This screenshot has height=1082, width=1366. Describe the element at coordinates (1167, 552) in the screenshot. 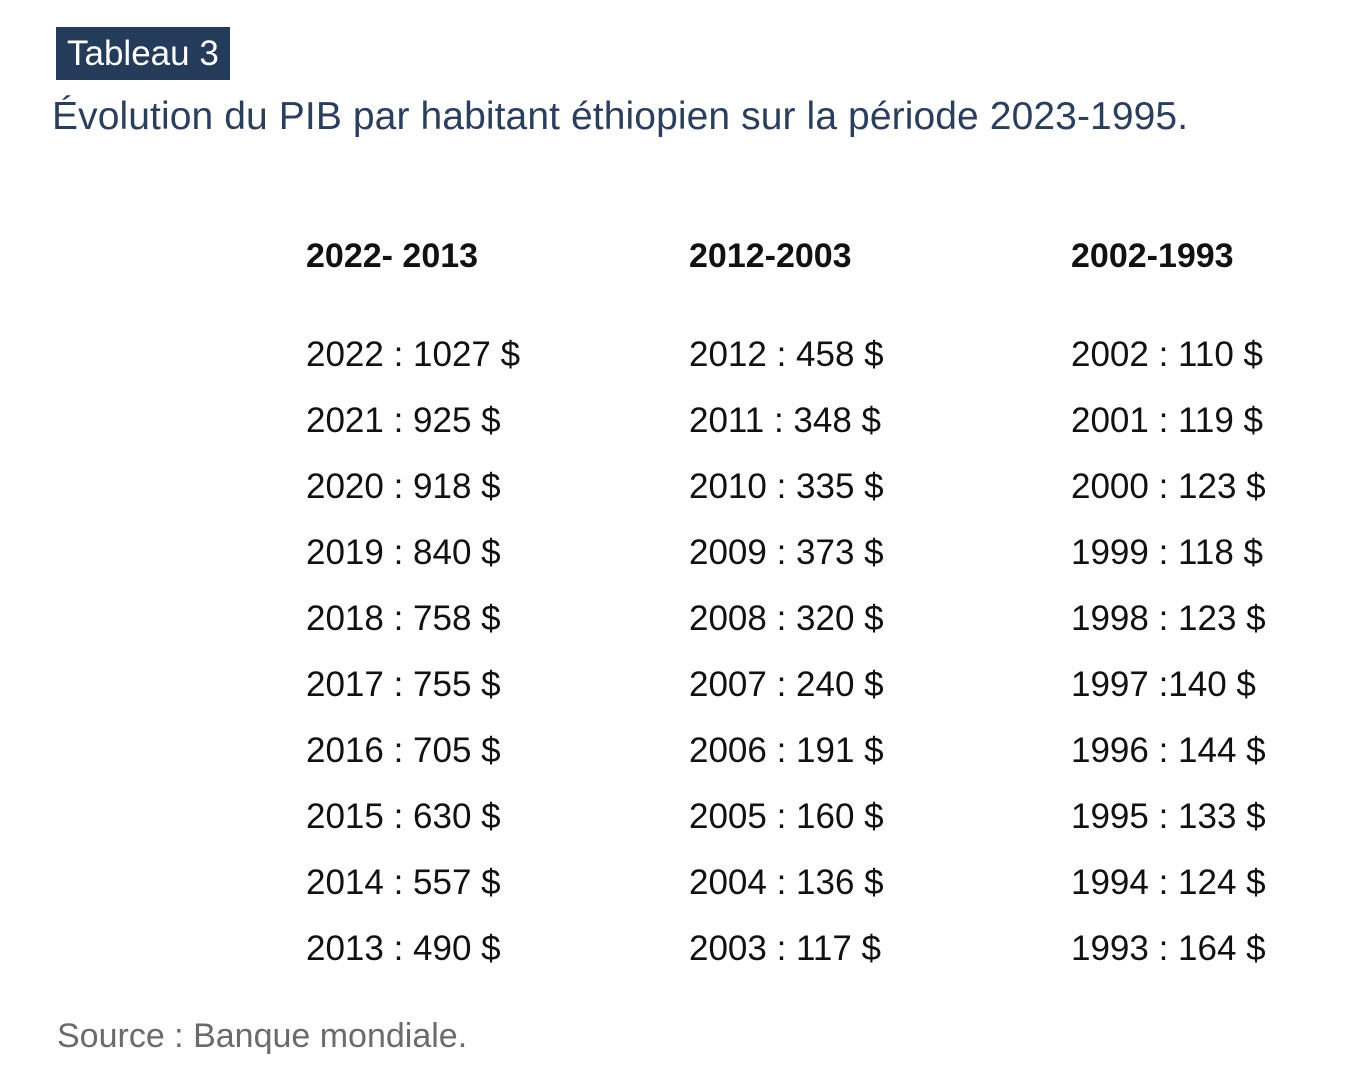

I see `list-item: 1999 : 118 $` at that location.